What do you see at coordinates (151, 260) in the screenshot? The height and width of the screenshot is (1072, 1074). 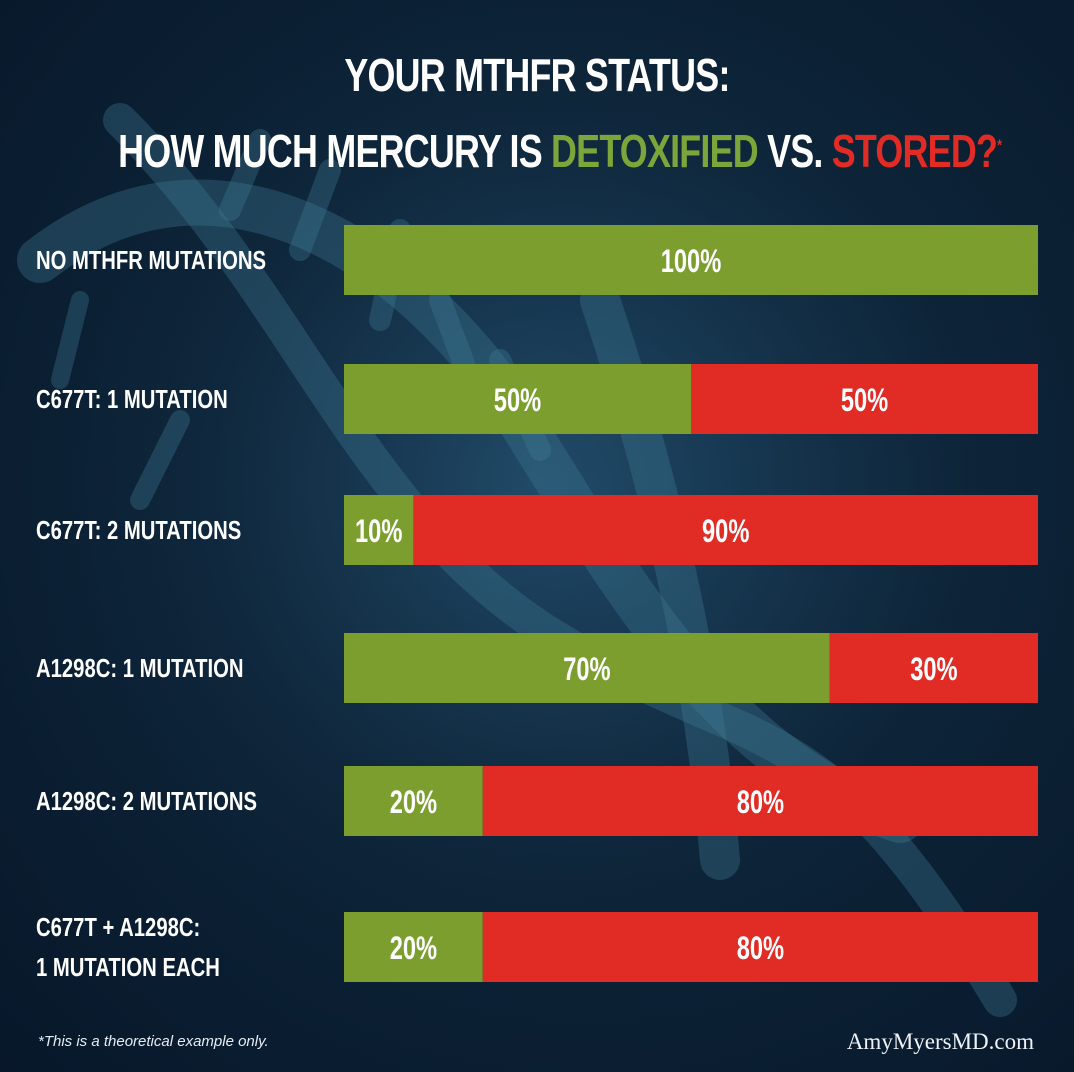 I see `row-label: NO MTHFR MUTATIONS` at bounding box center [151, 260].